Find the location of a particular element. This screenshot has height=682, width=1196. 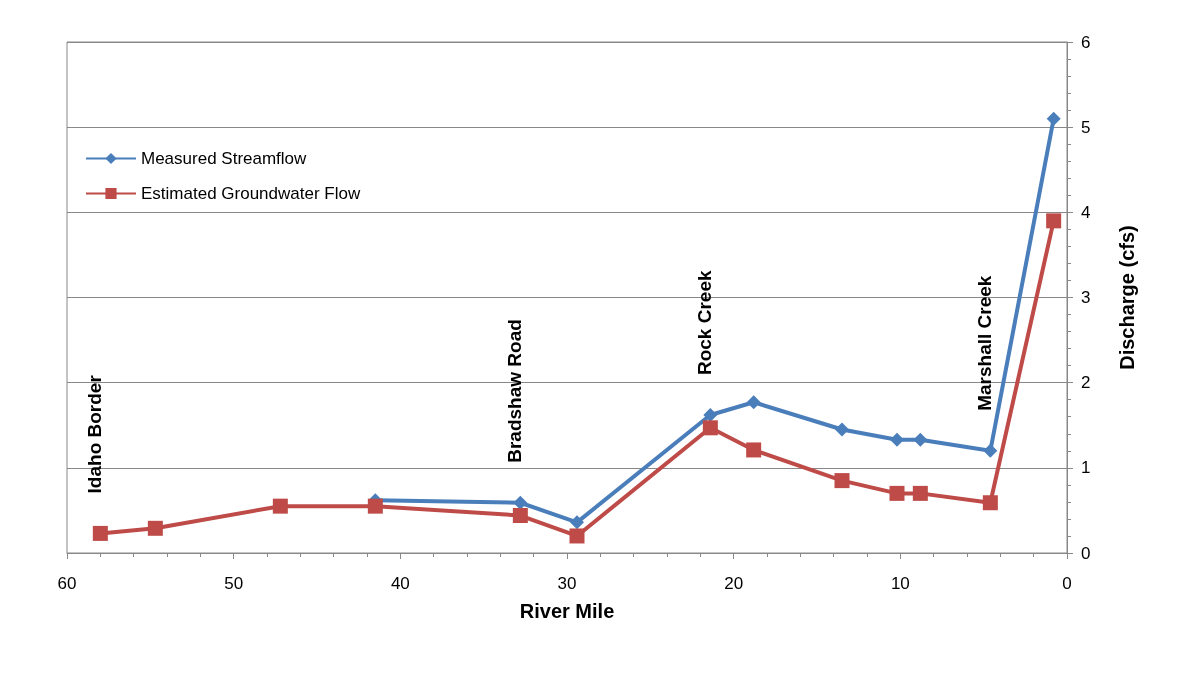

annotation: Rock Creek is located at coordinates (704, 323).